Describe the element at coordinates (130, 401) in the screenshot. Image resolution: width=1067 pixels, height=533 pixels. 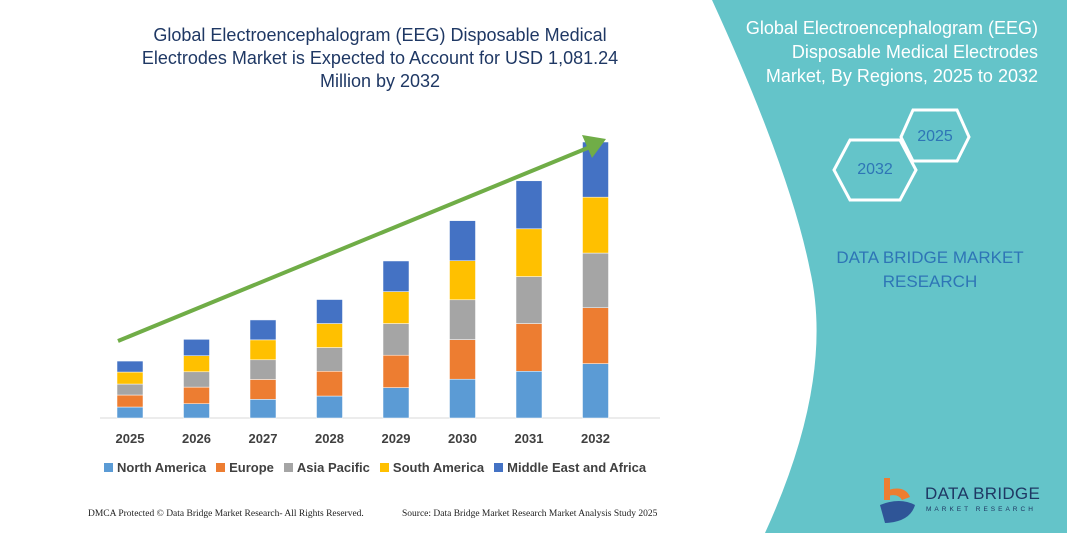
I see `bar-2025-europe` at that location.